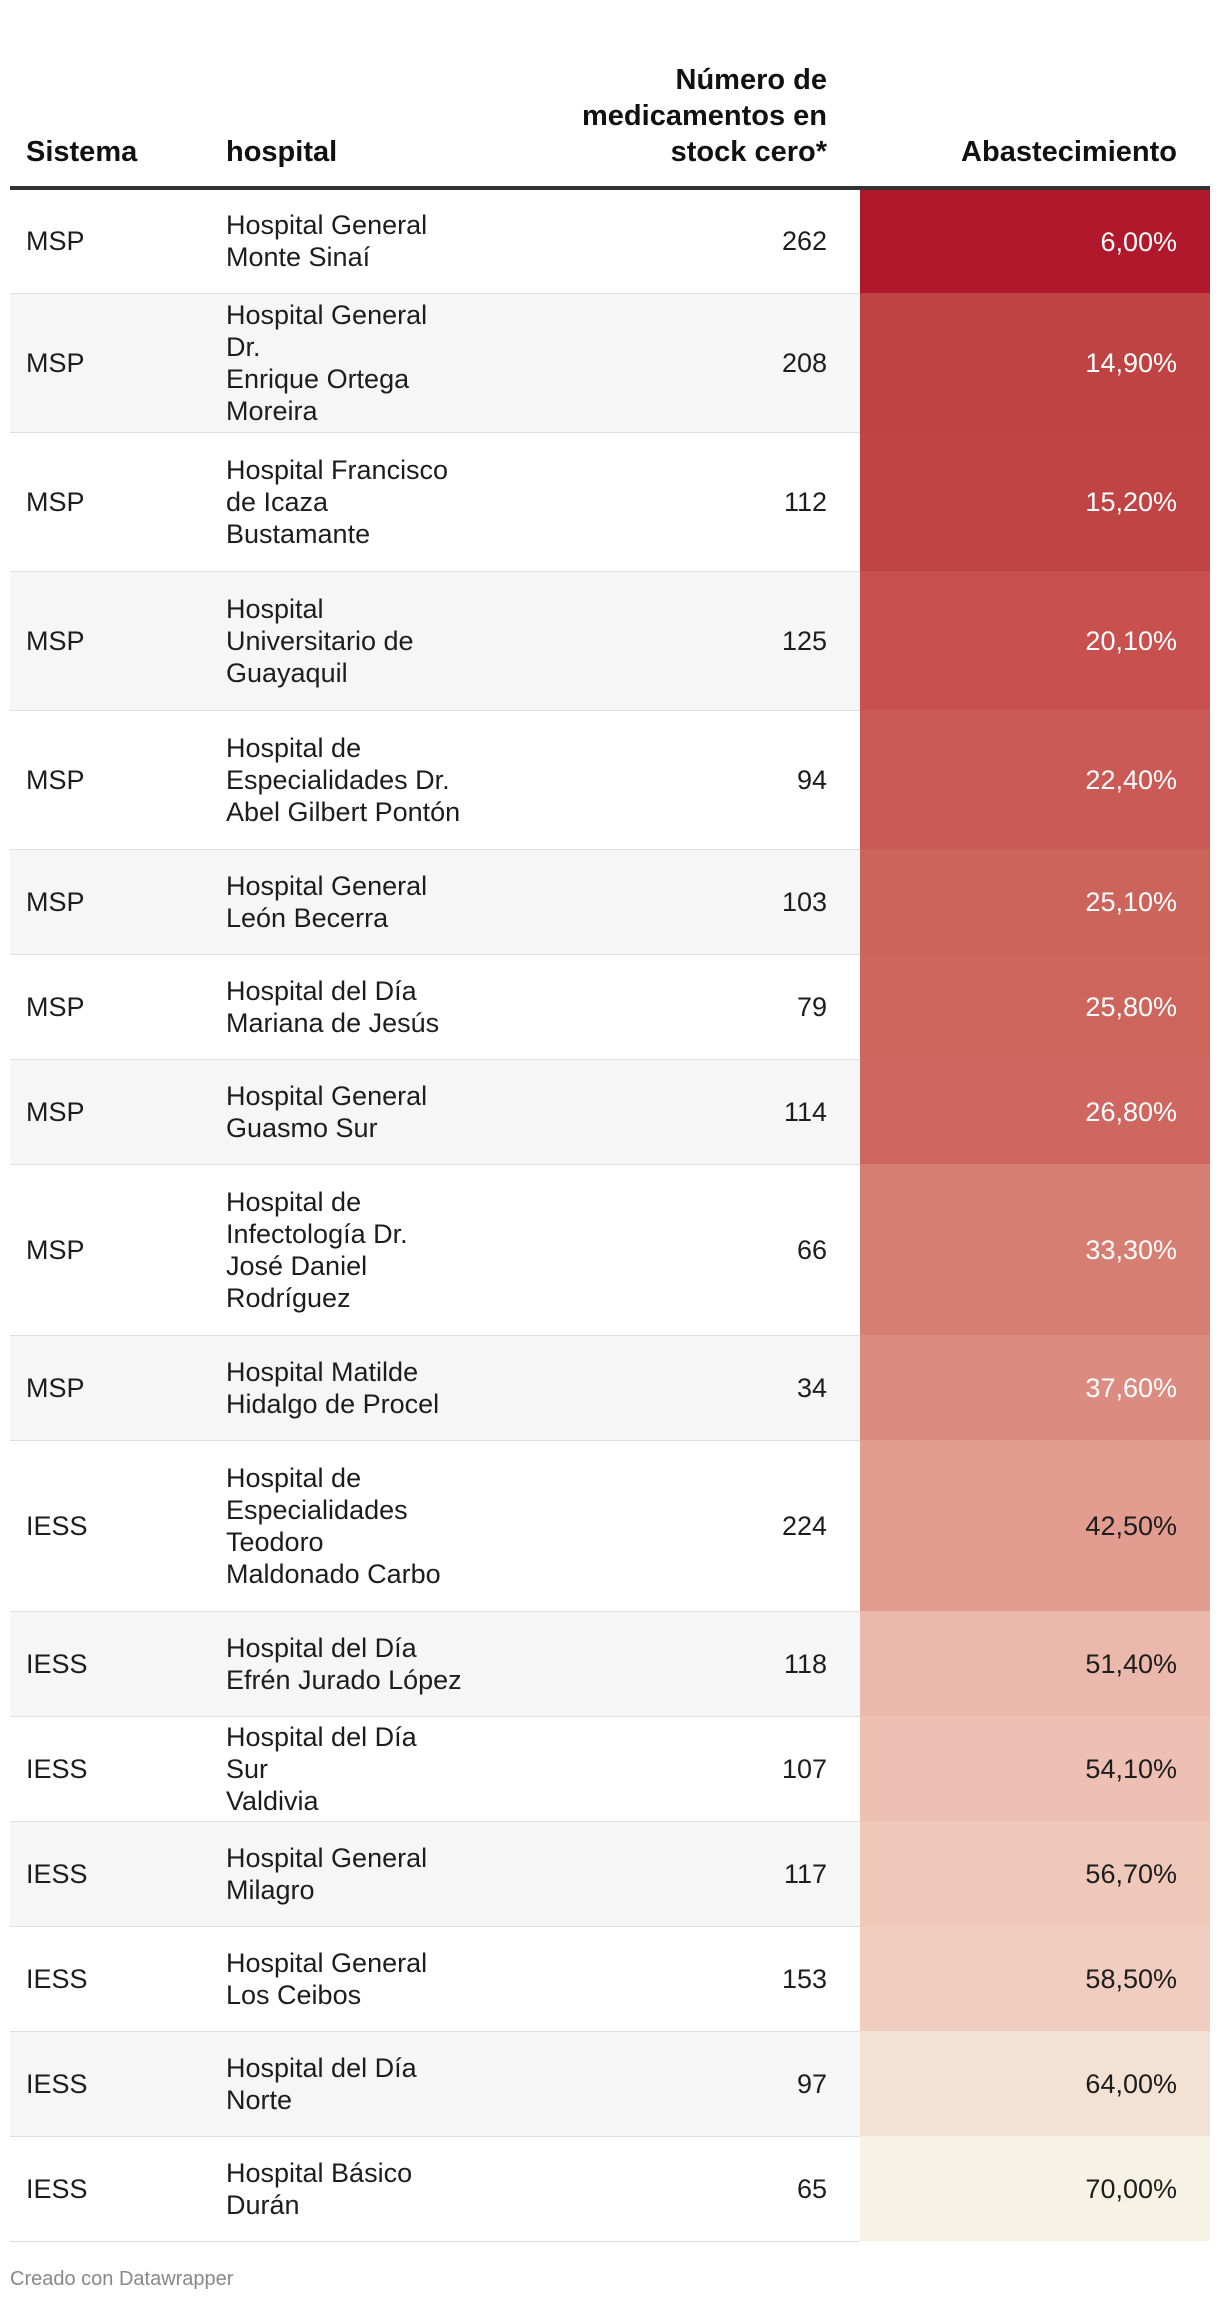 This screenshot has width=1220, height=2306. What do you see at coordinates (351, 2189) in the screenshot?
I see `cell-hospital: Hospital Básico Durán` at bounding box center [351, 2189].